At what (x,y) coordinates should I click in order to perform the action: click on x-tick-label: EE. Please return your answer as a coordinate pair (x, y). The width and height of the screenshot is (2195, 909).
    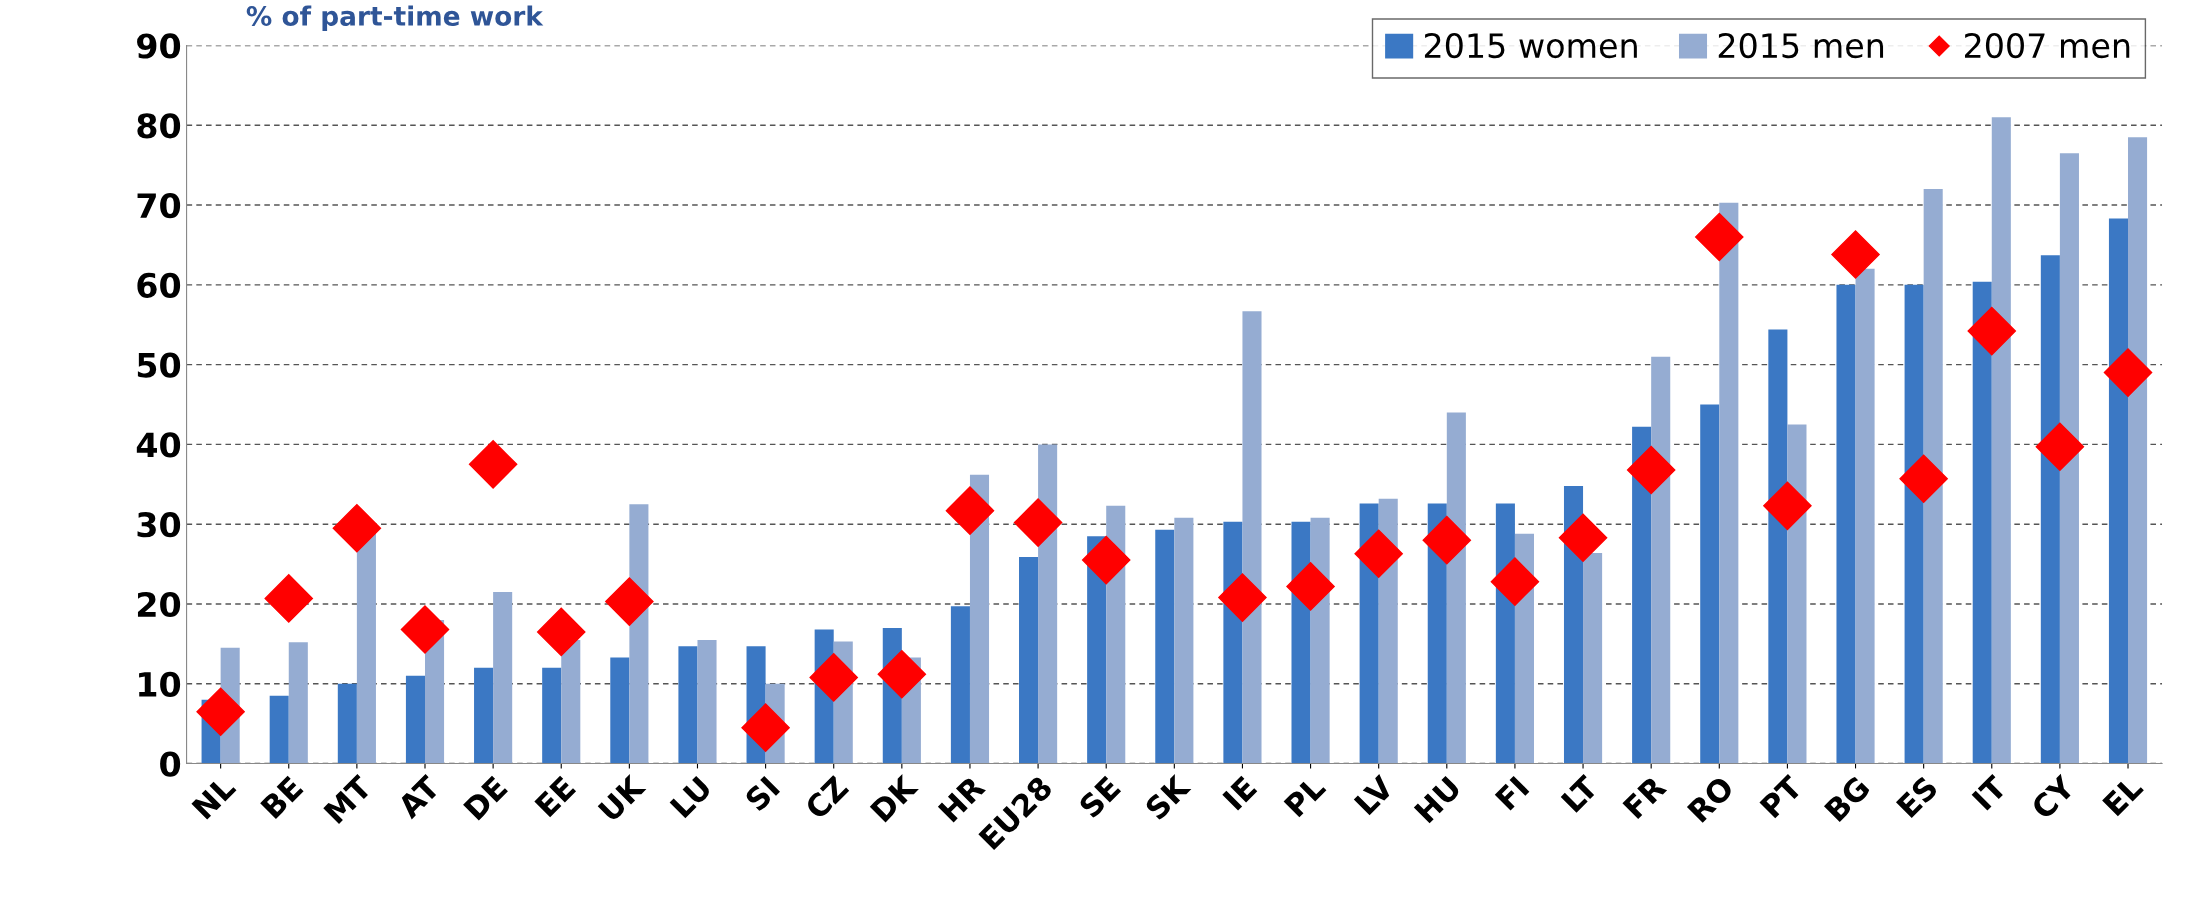
    Looking at the image, I should click on (555, 796).